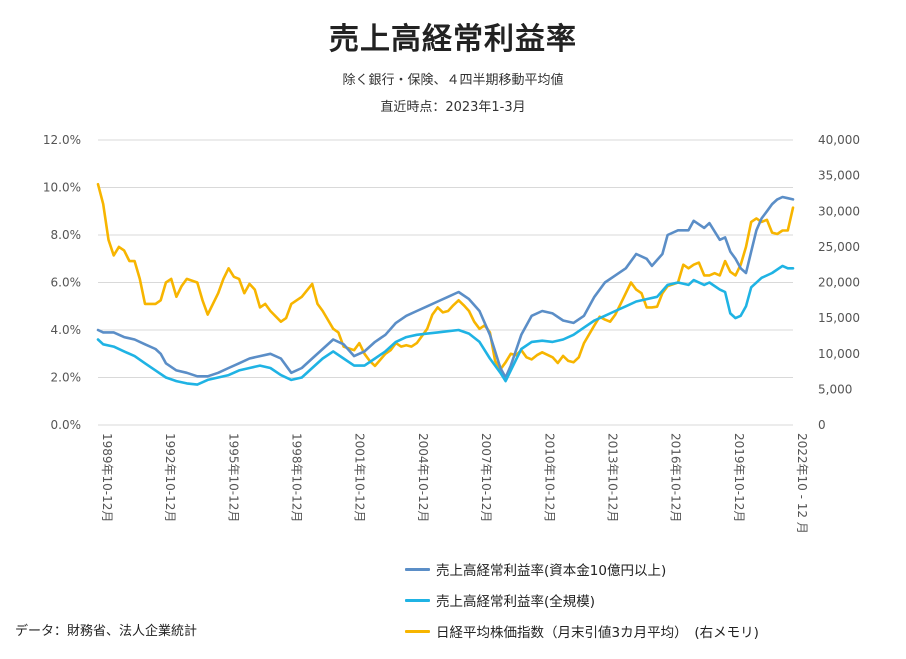 This screenshot has width=906, height=659. I want to click on x-tick-label: 2019年10-12月, so click(739, 477).